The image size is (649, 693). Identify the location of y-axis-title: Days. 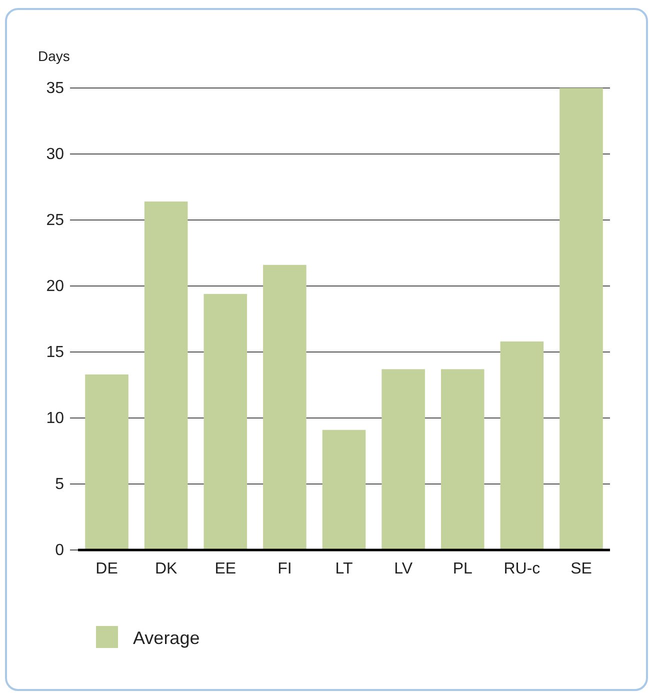
(54, 56).